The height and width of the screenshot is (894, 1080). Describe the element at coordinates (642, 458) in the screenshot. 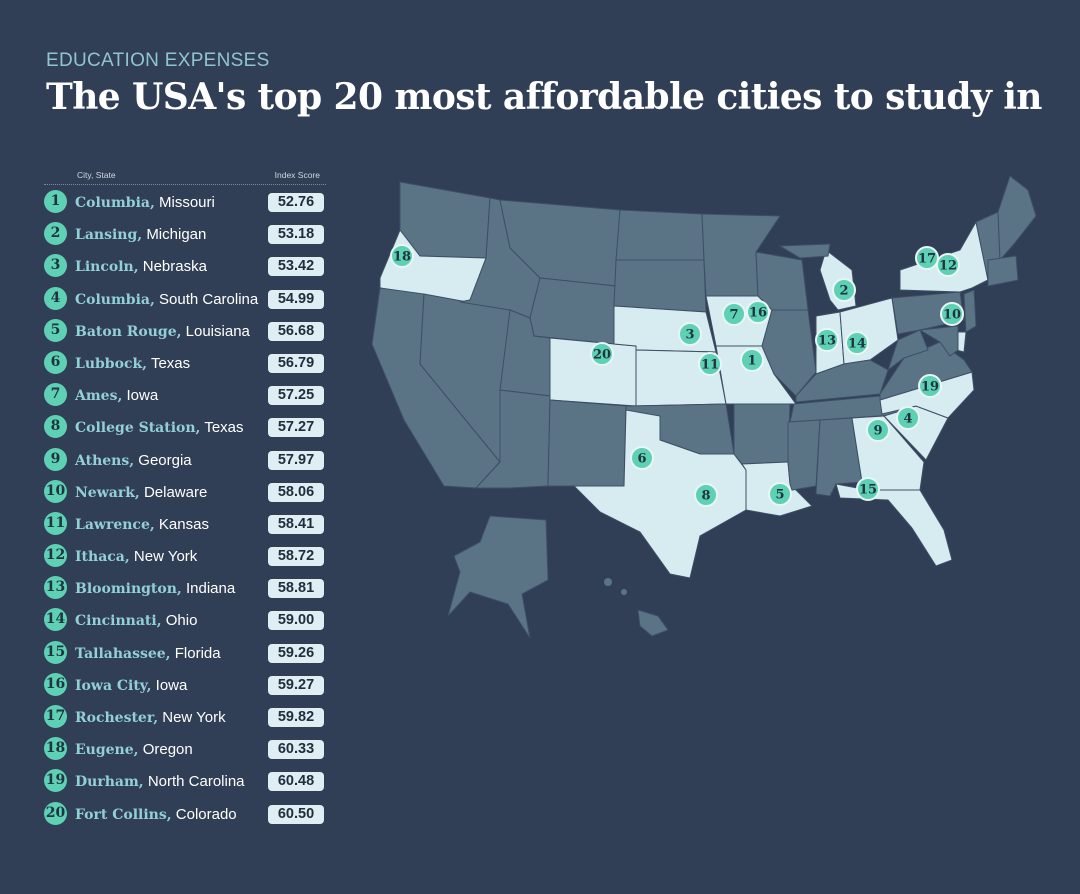

I see `city-marker: 6` at that location.